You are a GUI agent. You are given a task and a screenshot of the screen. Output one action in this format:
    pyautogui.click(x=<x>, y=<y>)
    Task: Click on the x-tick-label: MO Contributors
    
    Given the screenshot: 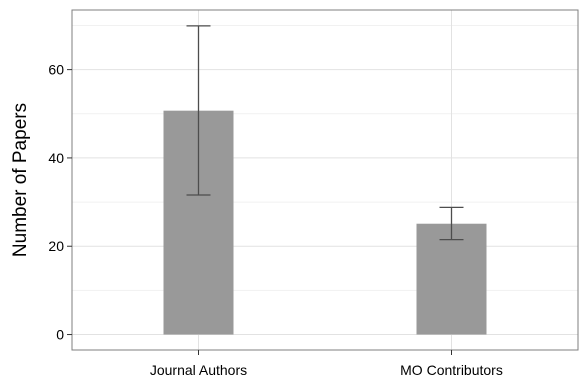 What is the action you would take?
    pyautogui.click(x=451, y=370)
    